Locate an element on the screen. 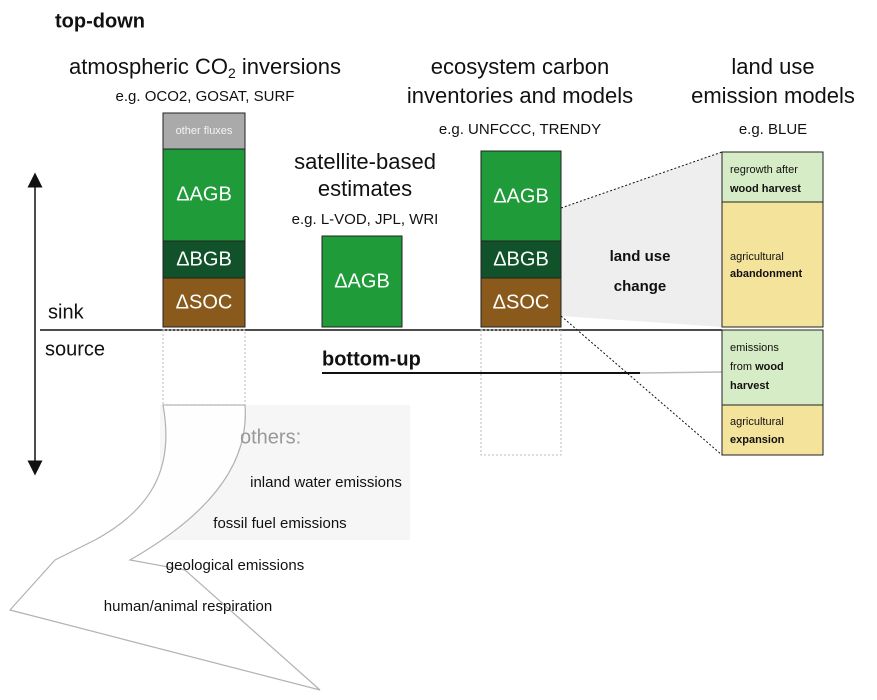 The height and width of the screenshot is (700, 877). others-item: inland water emissions is located at coordinates (326, 482).